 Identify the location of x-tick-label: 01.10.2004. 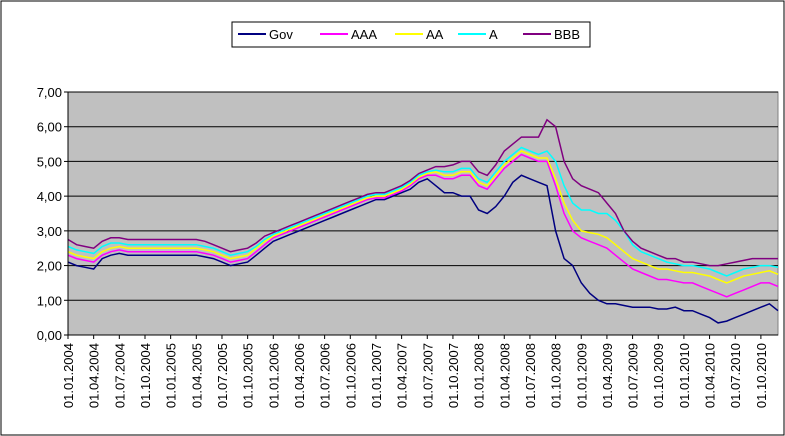
(145, 375).